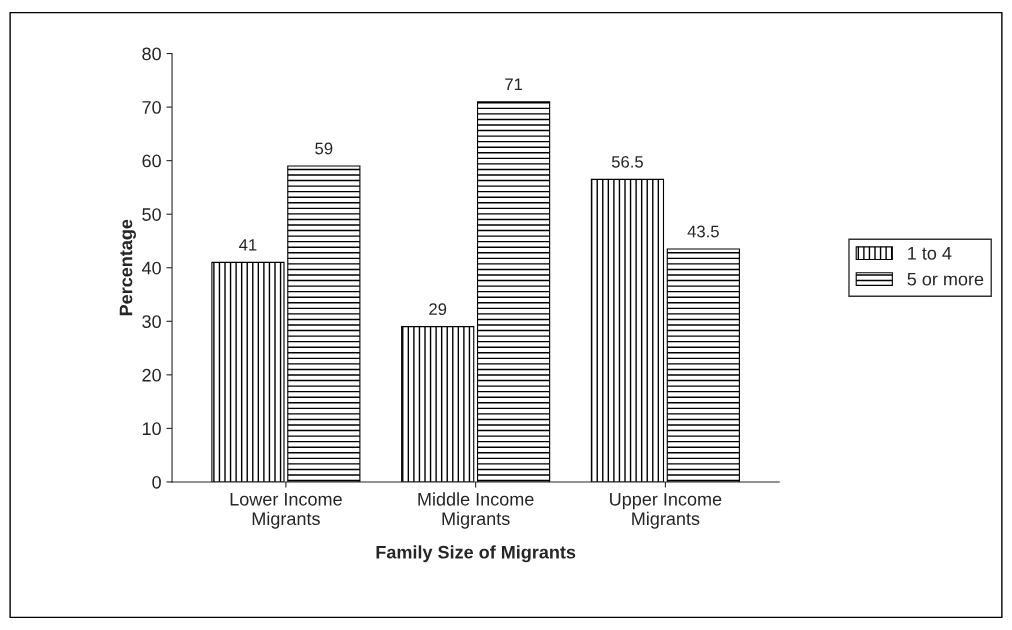  Describe the element at coordinates (248, 245) in the screenshot. I see `data-label: 41` at that location.